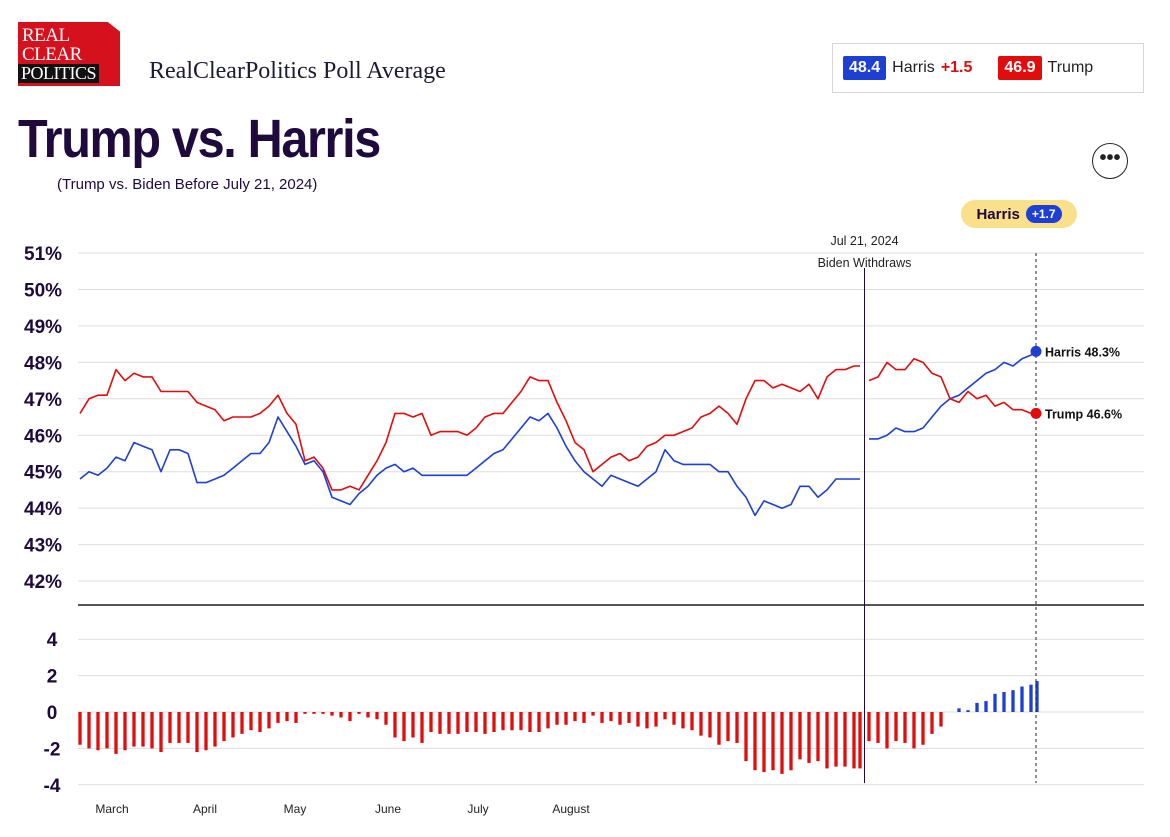 The height and width of the screenshot is (837, 1170). I want to click on y-tick-label: -4, so click(52, 786).